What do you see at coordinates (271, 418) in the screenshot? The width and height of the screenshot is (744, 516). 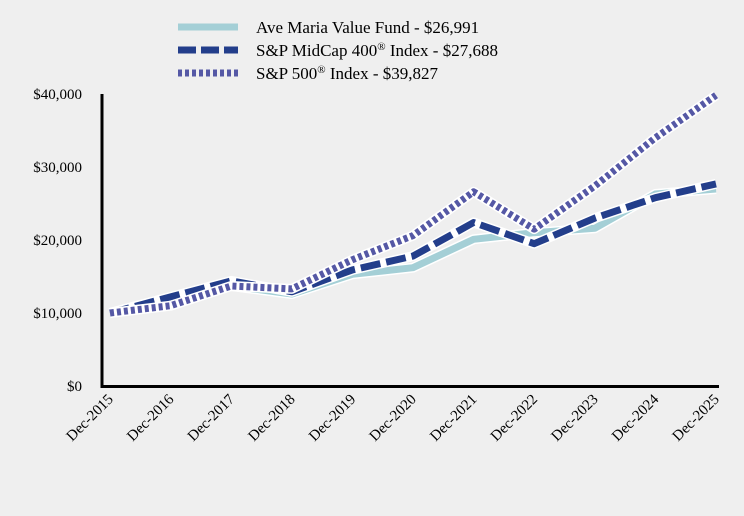 I see `x-tick-label: Dec-2018` at bounding box center [271, 418].